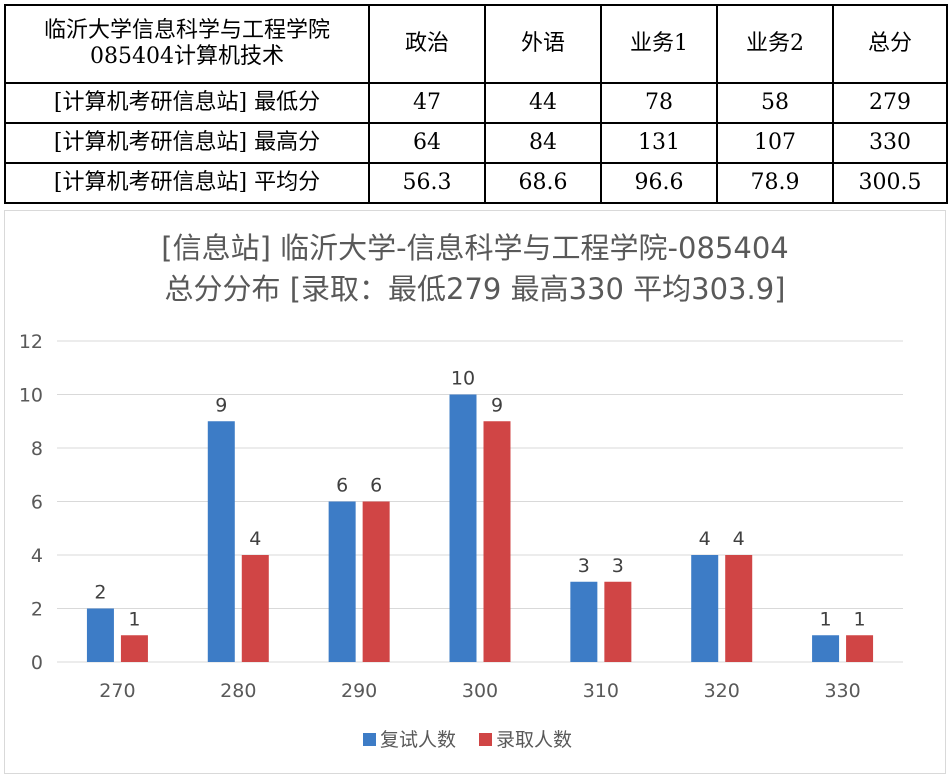 Image resolution: width=950 pixels, height=778 pixels. Describe the element at coordinates (100, 593) in the screenshot. I see `data-label: 2` at that location.